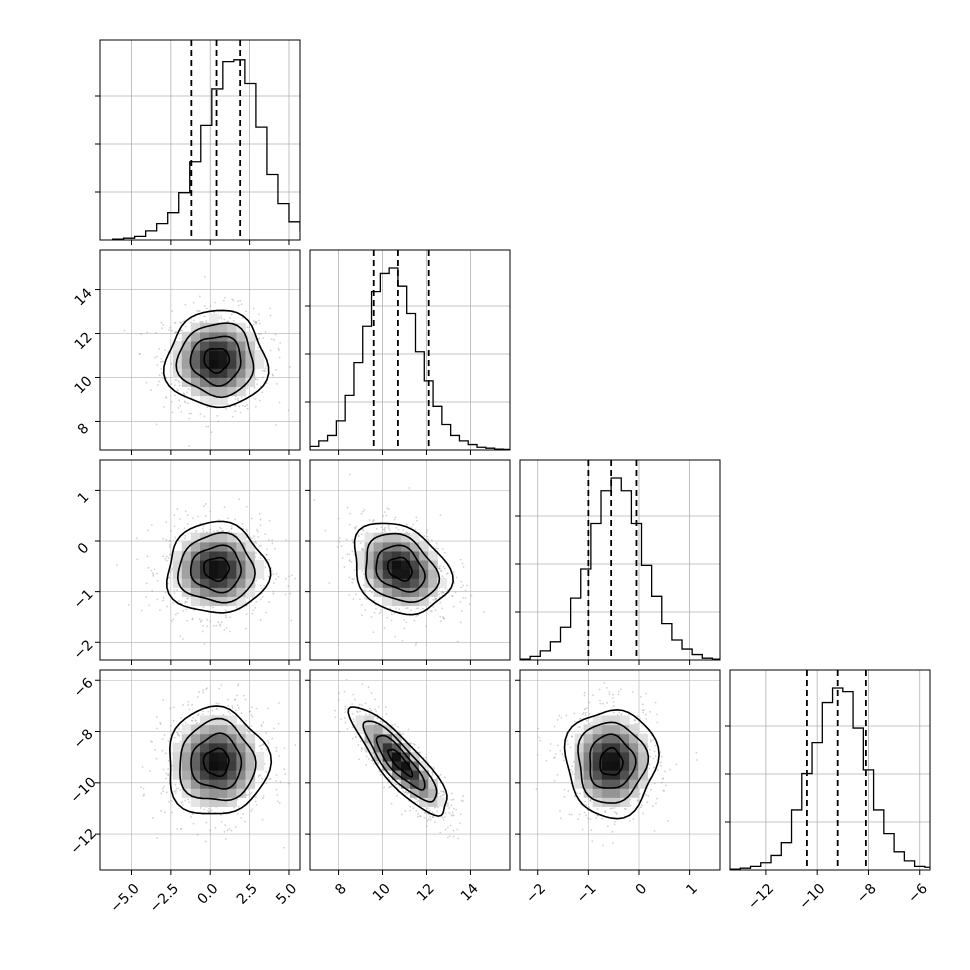  Describe the element at coordinates (207, 894) in the screenshot. I see `x-tick-label: 0.0` at that location.